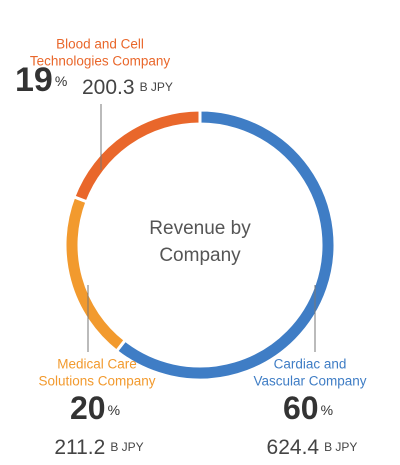  I want to click on amount-value: 211.2, so click(79, 447).